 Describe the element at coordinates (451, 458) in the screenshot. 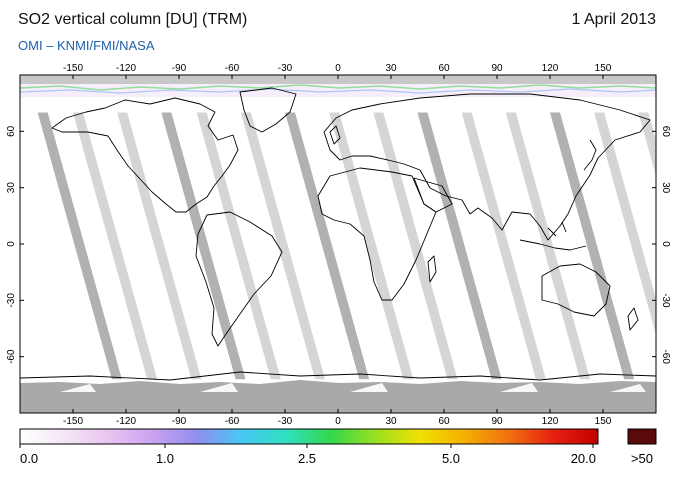

I see `colorbar-label: 5.0` at that location.